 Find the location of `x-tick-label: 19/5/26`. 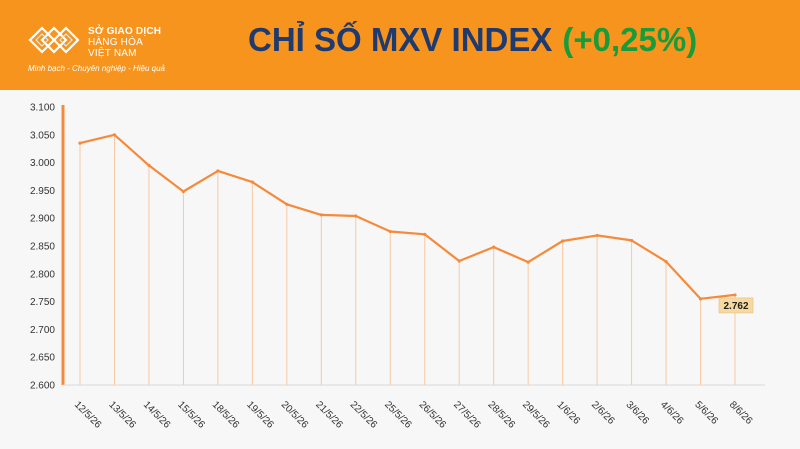

x-tick-label: 19/5/26 is located at coordinates (260, 415).